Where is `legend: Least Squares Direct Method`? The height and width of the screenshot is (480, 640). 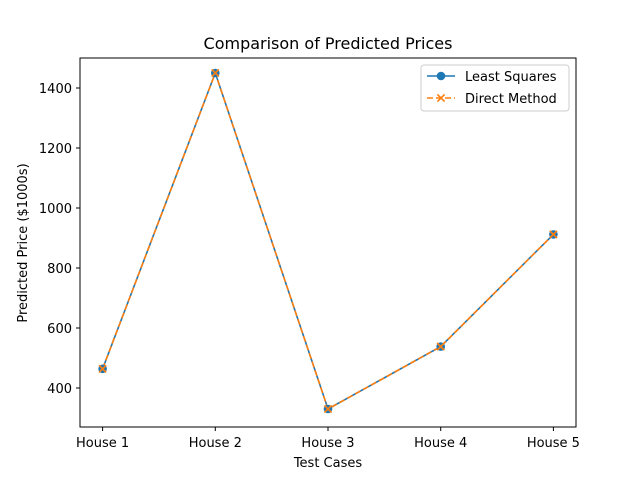 legend: Least Squares Direct Method is located at coordinates (495, 88).